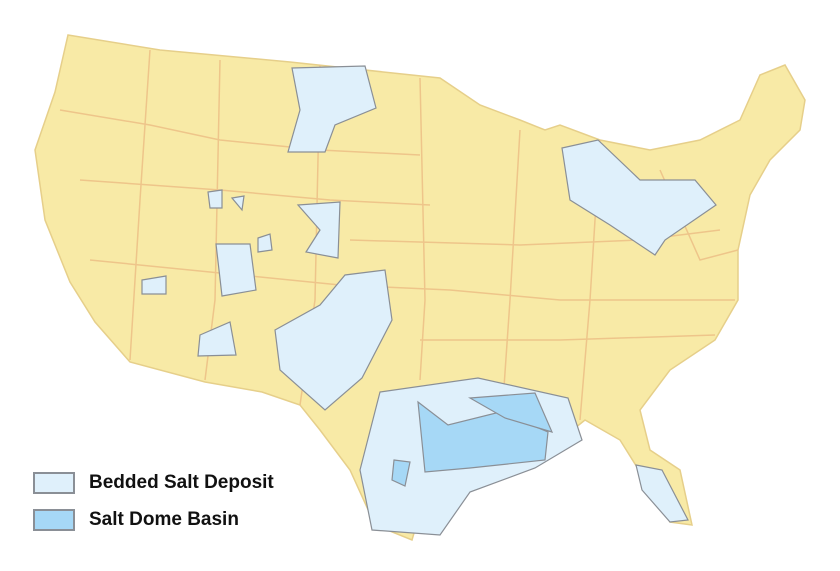  Describe the element at coordinates (318, 230) in the screenshot. I see `bedded-colorado` at that location.